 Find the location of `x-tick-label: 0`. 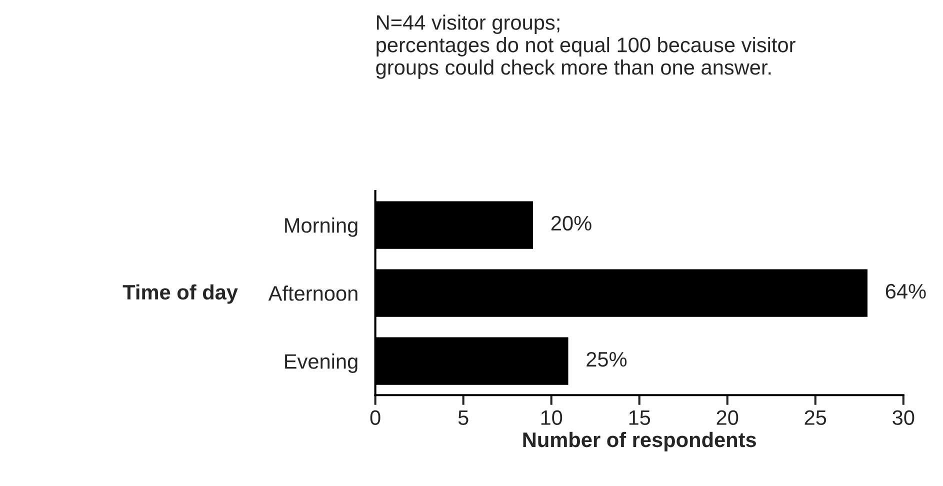

x-tick-label: 0 is located at coordinates (375, 418).